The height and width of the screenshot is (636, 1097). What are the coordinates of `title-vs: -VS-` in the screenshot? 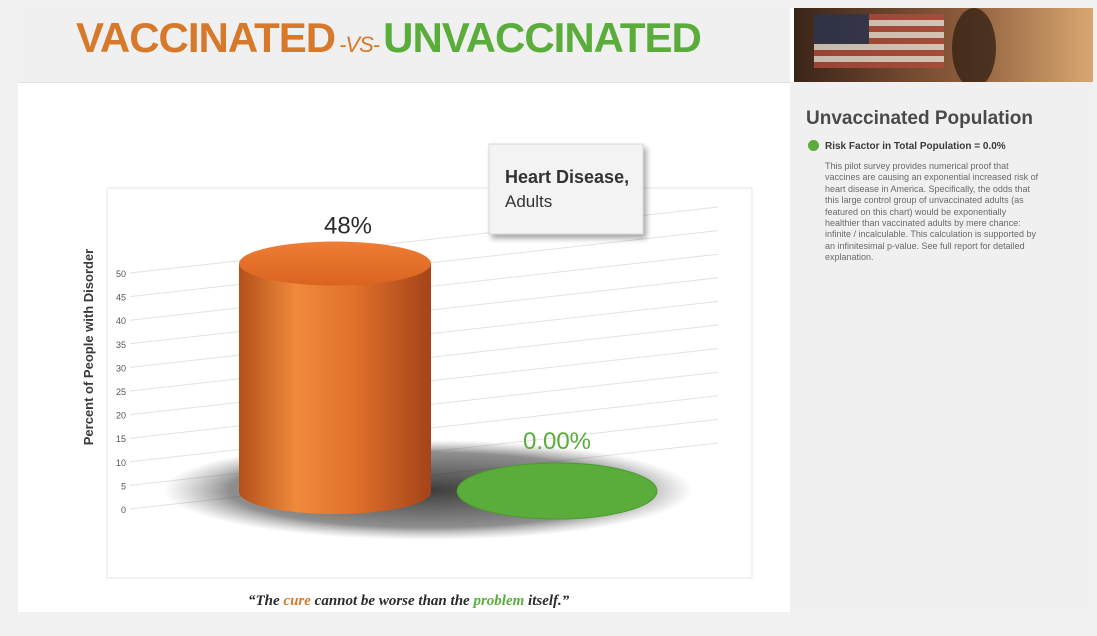 It's located at (359, 44).